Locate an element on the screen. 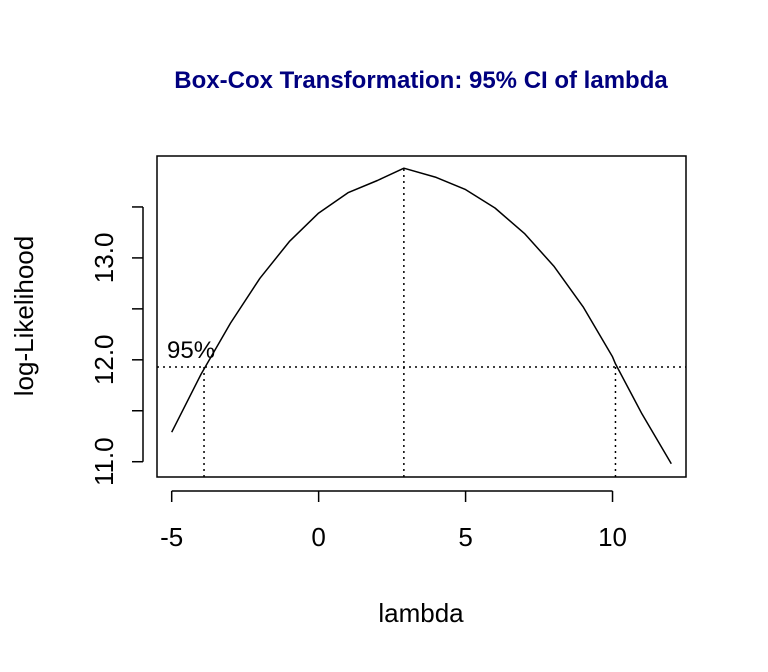 The width and height of the screenshot is (768, 672). x-tick-label: 5 is located at coordinates (465, 537).